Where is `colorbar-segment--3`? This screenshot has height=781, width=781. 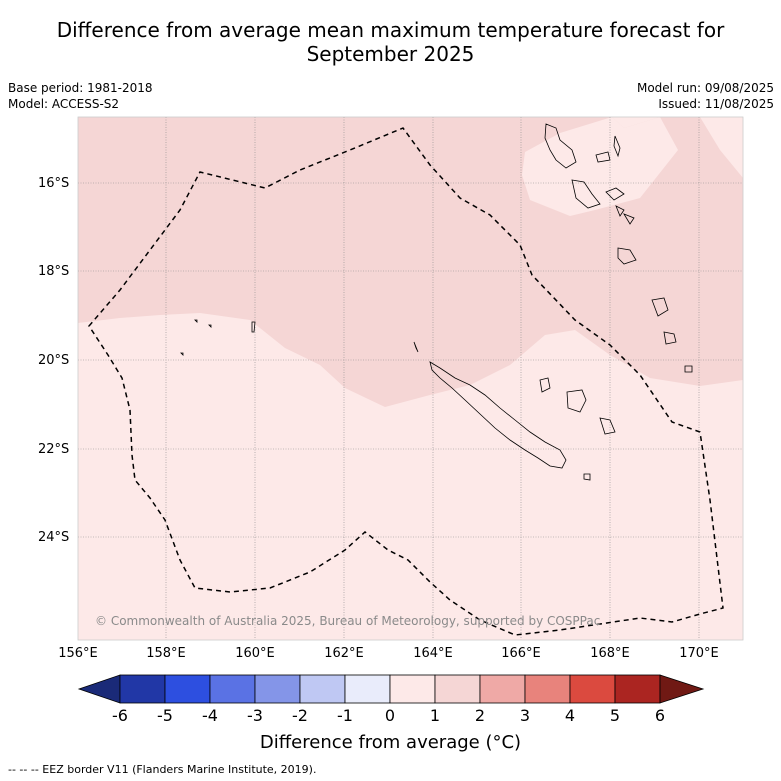
colorbar-segment--3 is located at coordinates (277, 689).